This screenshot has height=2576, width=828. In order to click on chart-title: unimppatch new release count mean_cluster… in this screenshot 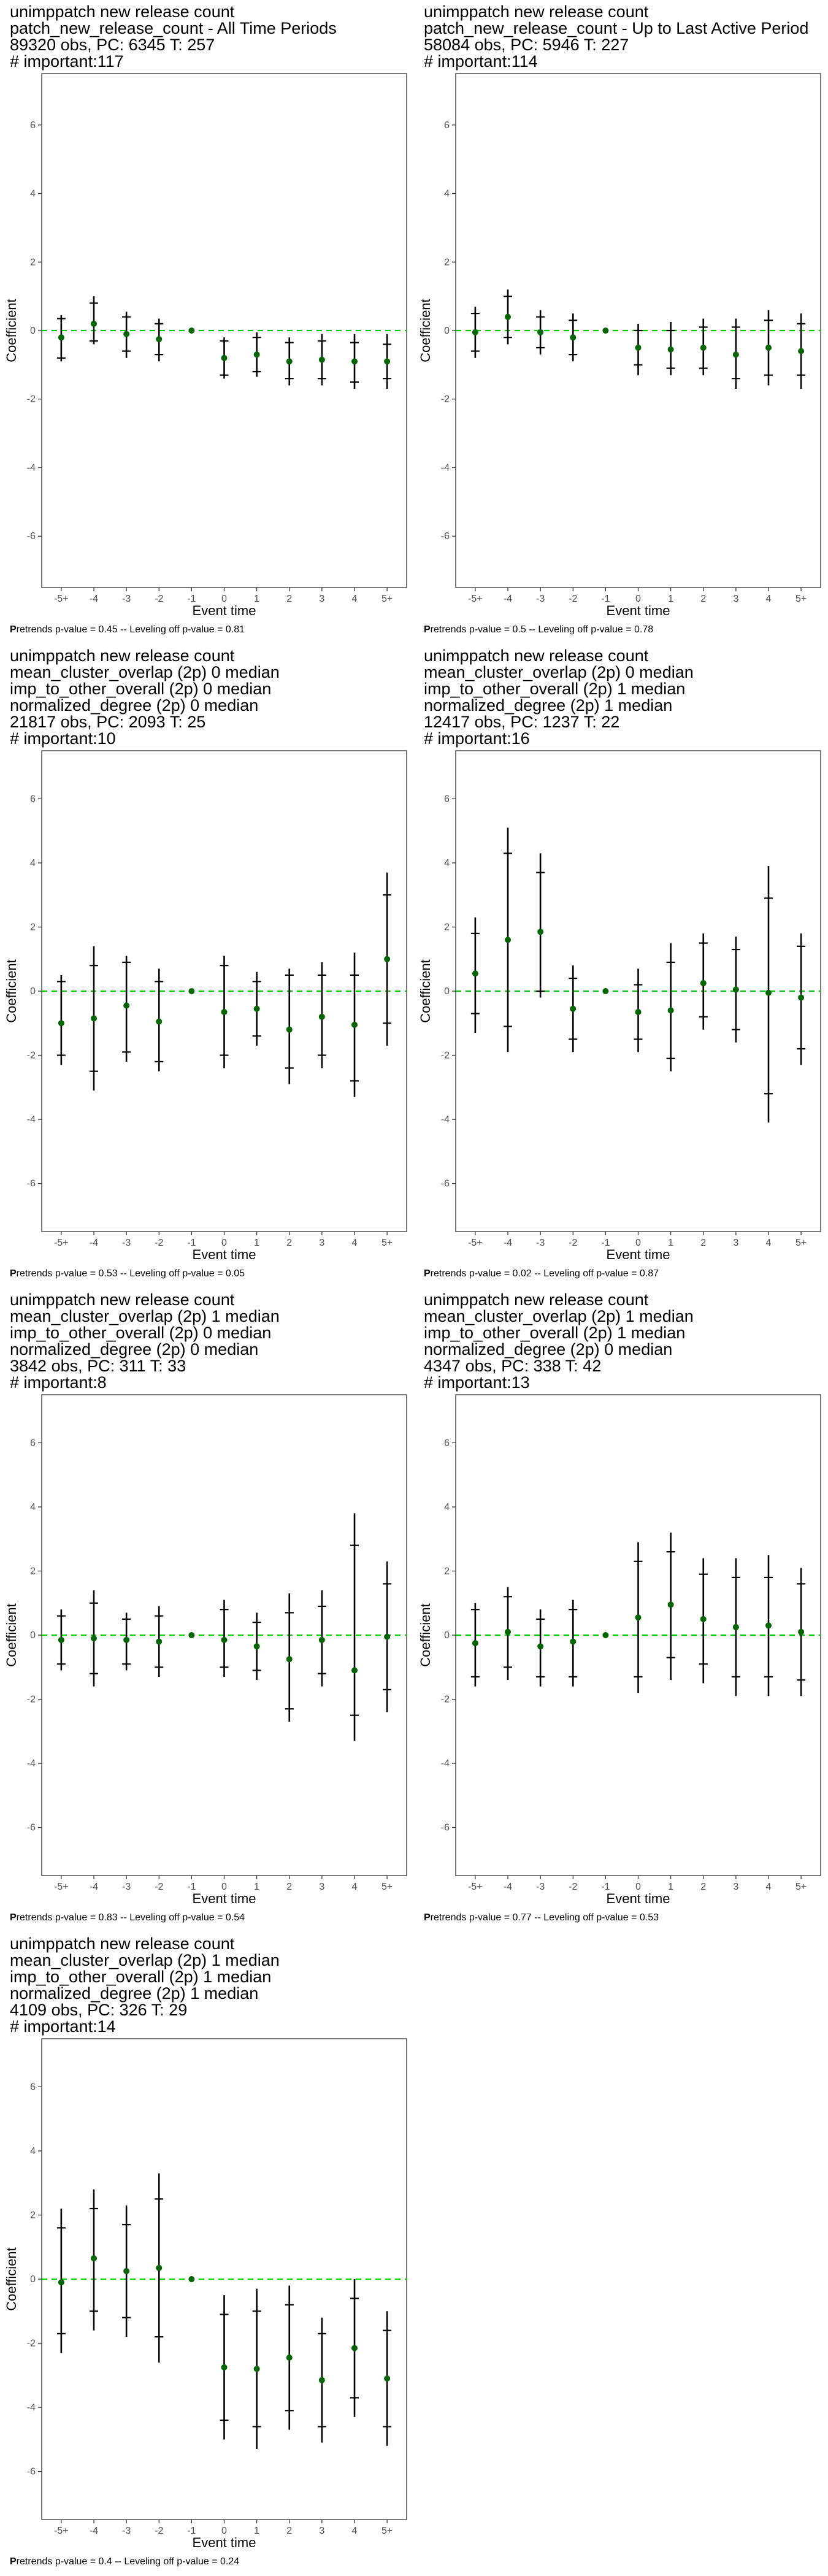, I will do `click(145, 697)`.